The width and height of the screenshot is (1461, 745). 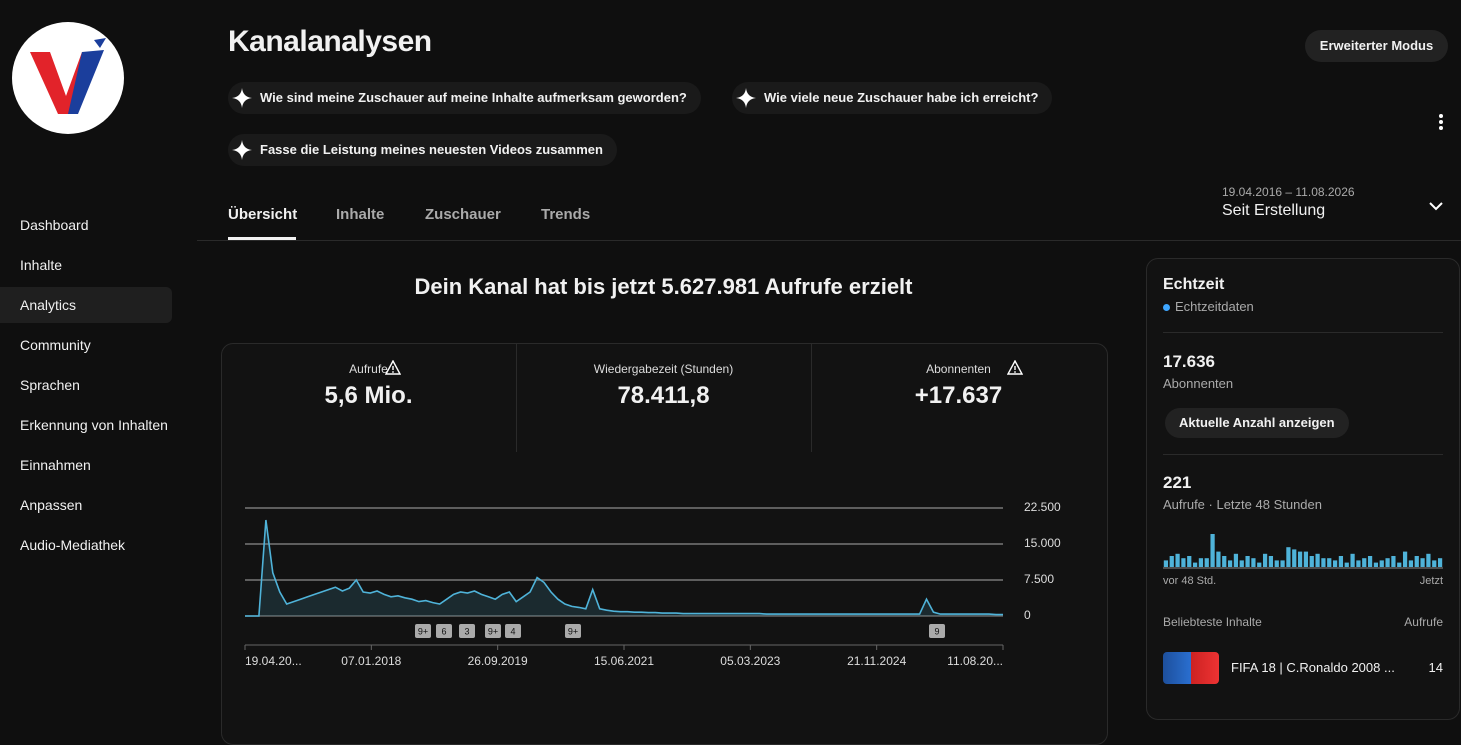 I want to click on y-tick-label: 0, so click(x=1027, y=615).